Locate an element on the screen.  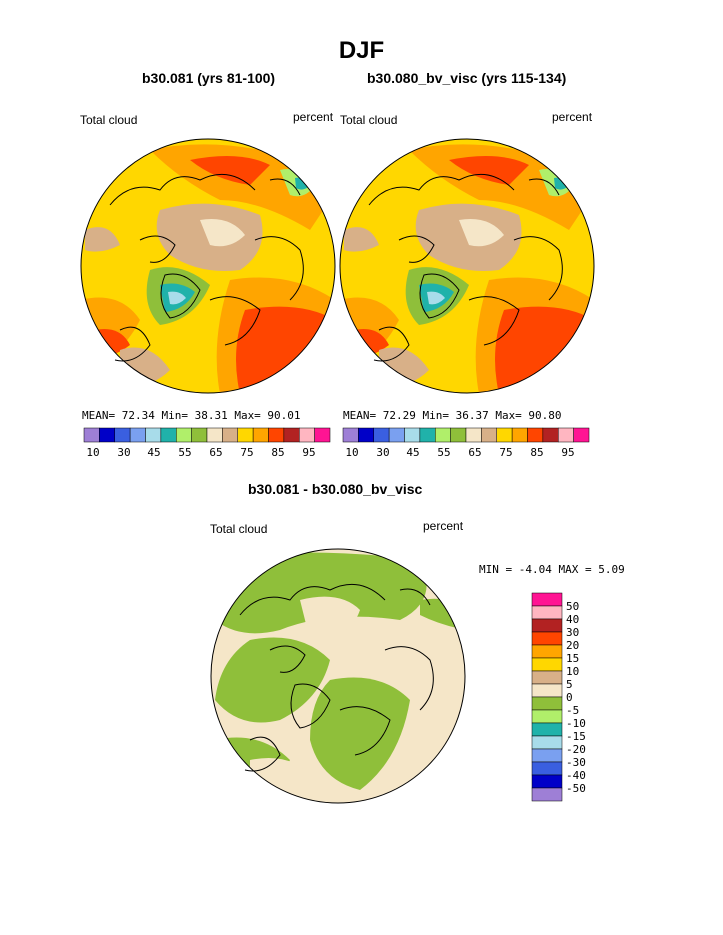
tick-label: 0 is located at coordinates (569, 698).